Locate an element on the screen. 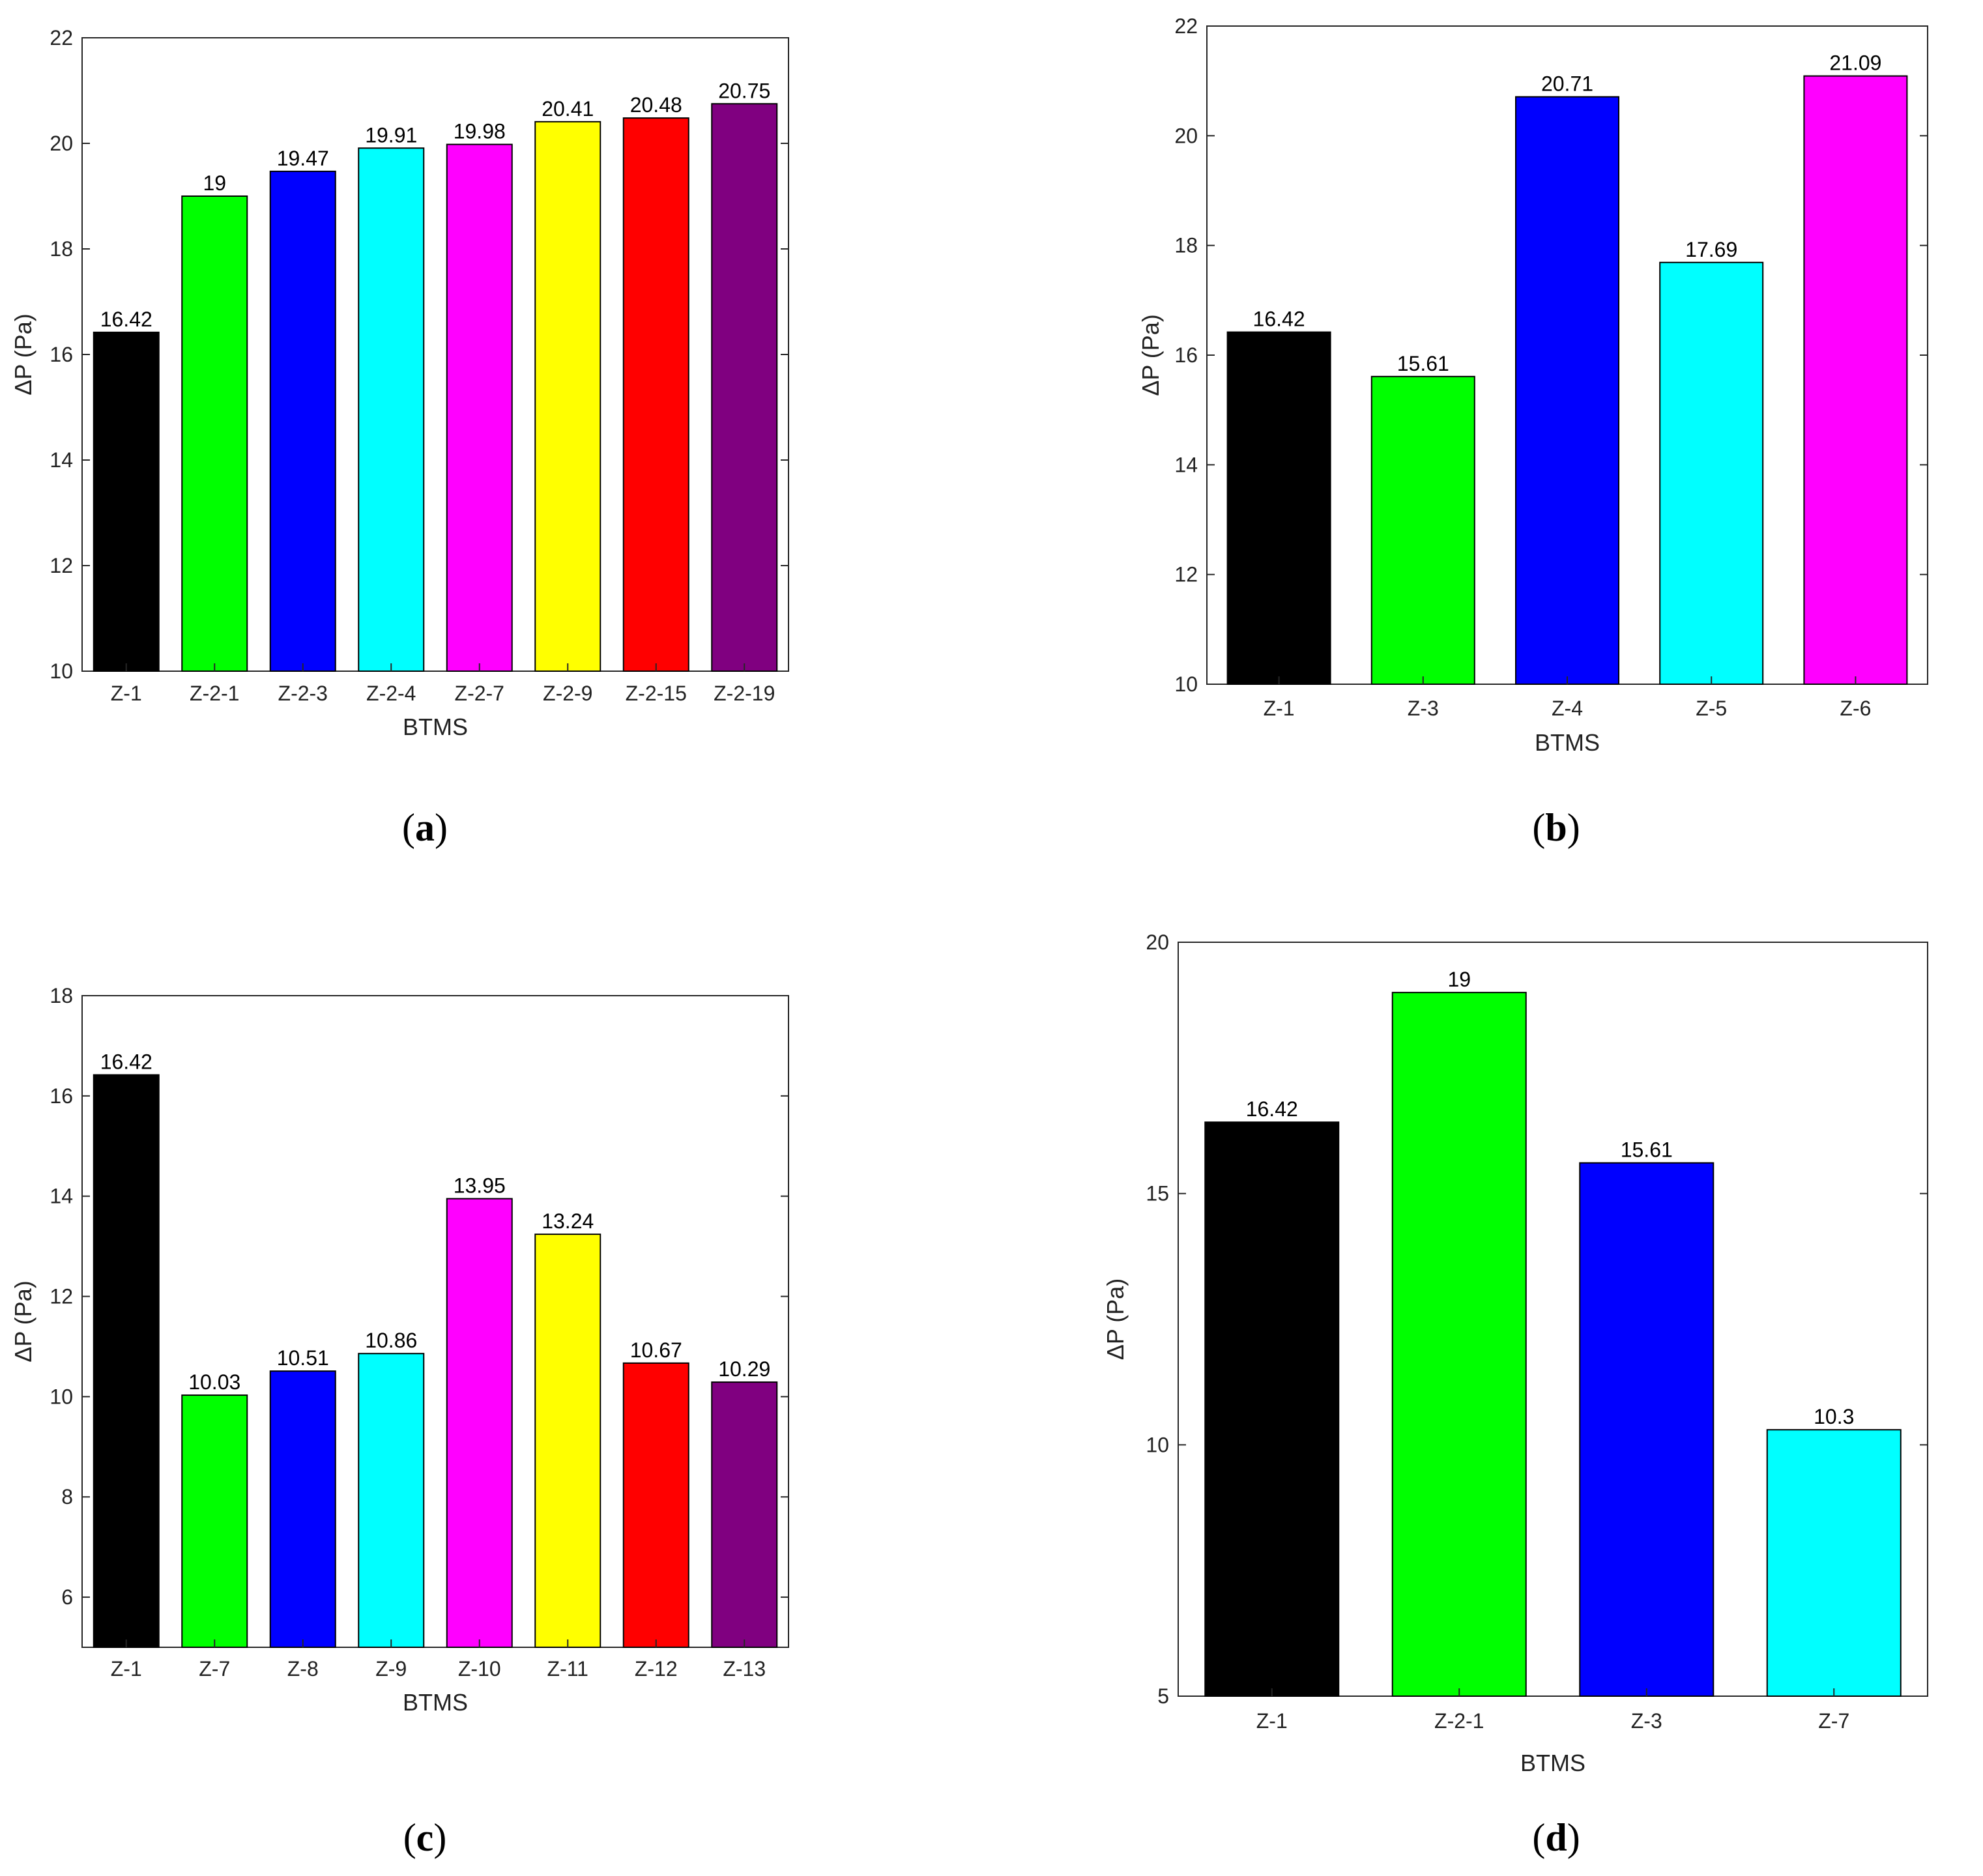 The width and height of the screenshot is (1983, 1876). y-tick-label: 6 is located at coordinates (67, 1597).